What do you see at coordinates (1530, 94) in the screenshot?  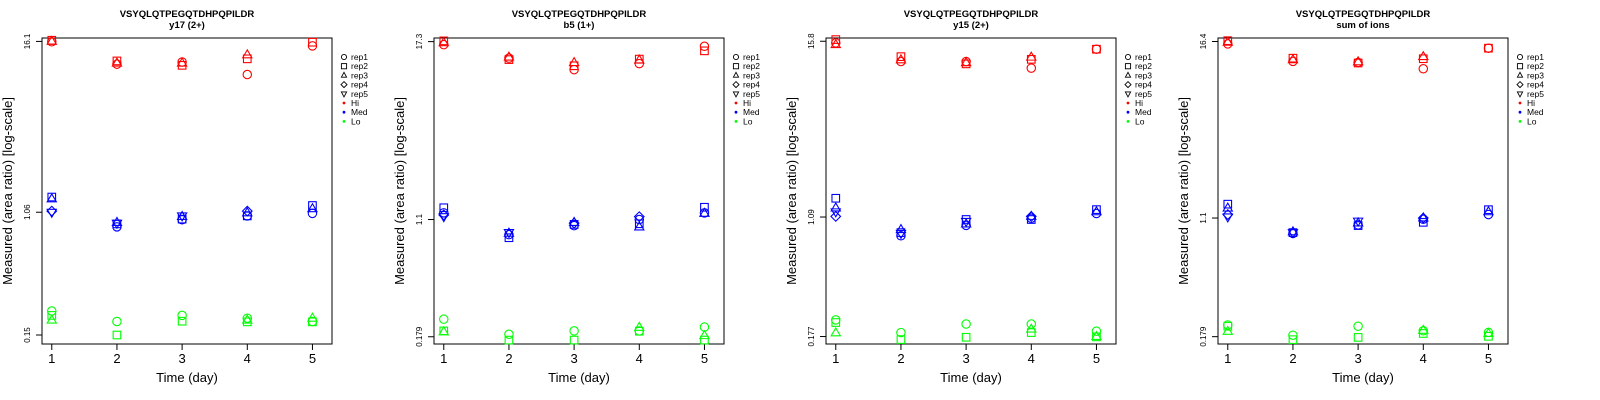 I see `legend-item-rep5: rep5` at bounding box center [1530, 94].